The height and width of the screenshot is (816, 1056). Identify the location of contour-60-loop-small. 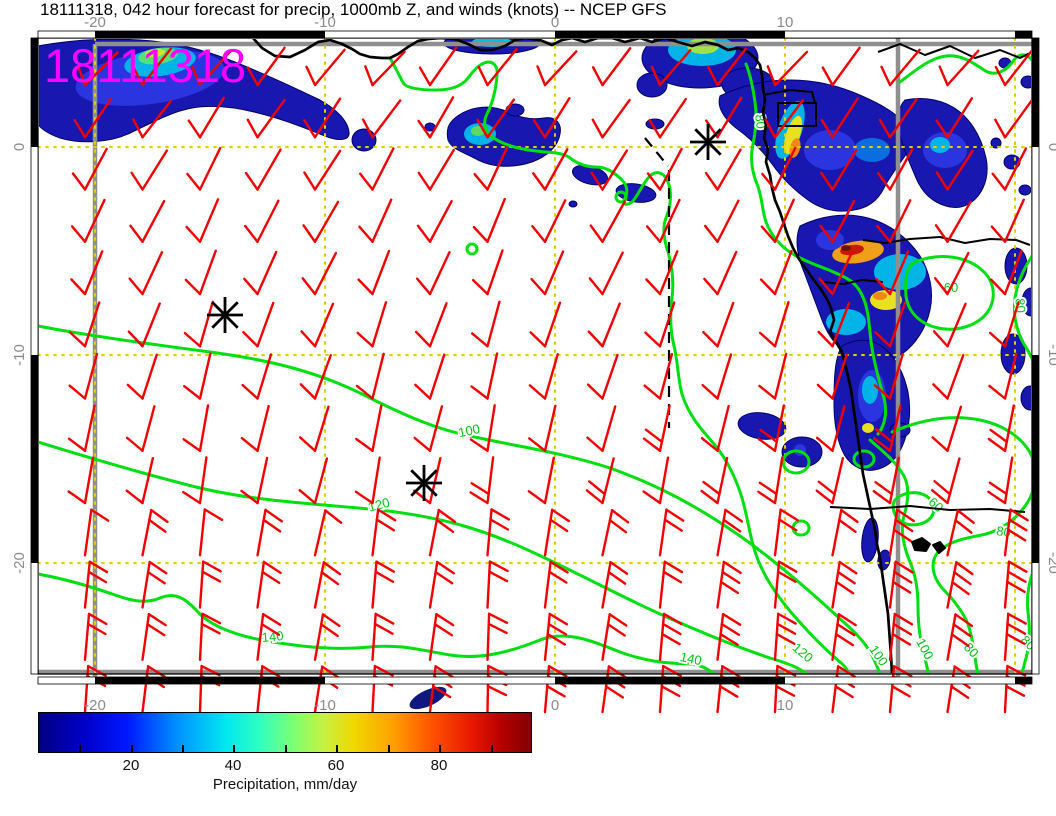
(913, 509).